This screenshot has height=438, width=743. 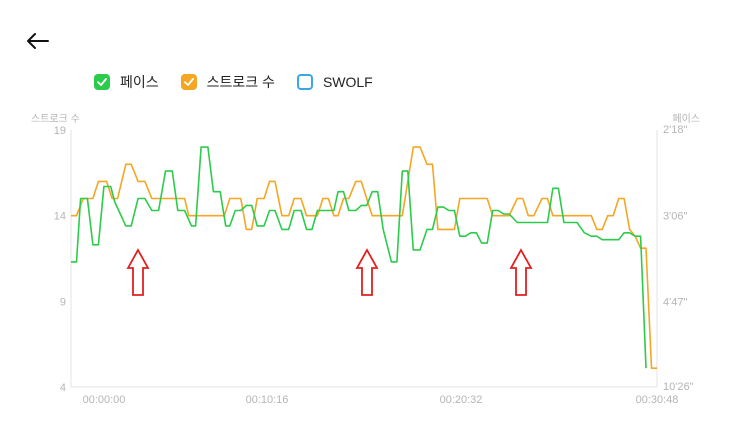 I want to click on right-axis-title: 페이스, so click(x=686, y=119).